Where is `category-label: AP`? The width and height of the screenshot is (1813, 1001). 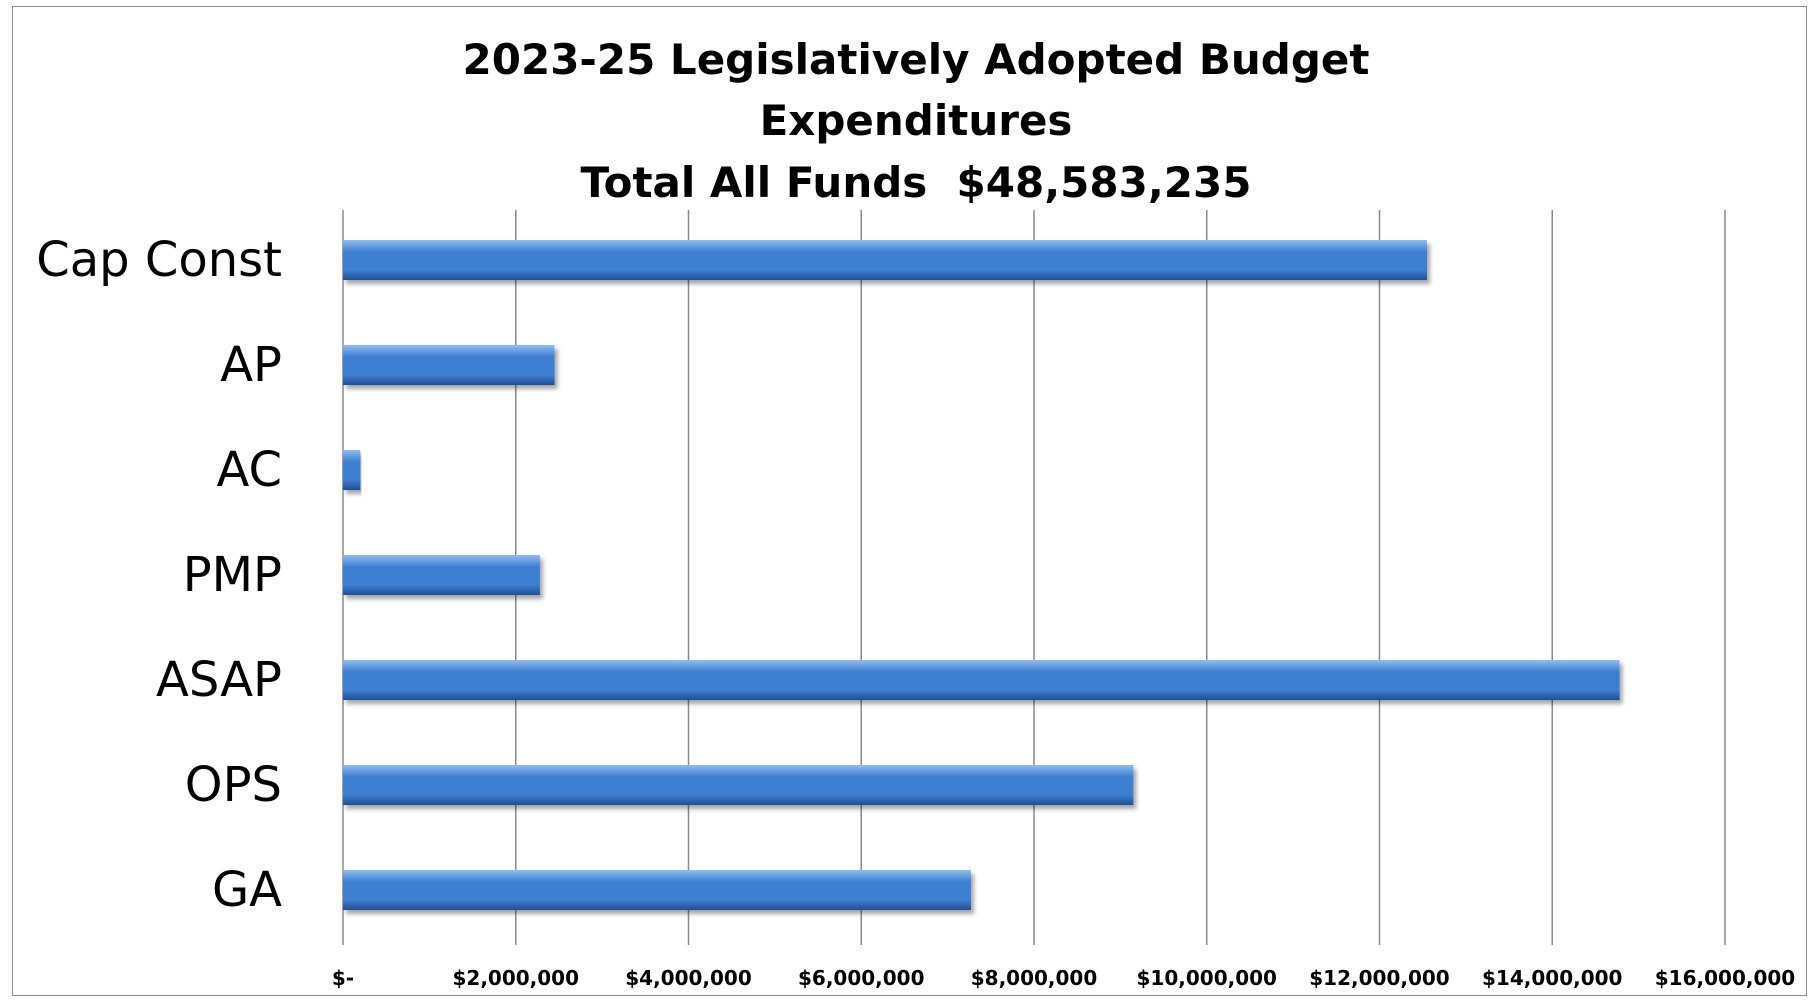 category-label: AP is located at coordinates (251, 365).